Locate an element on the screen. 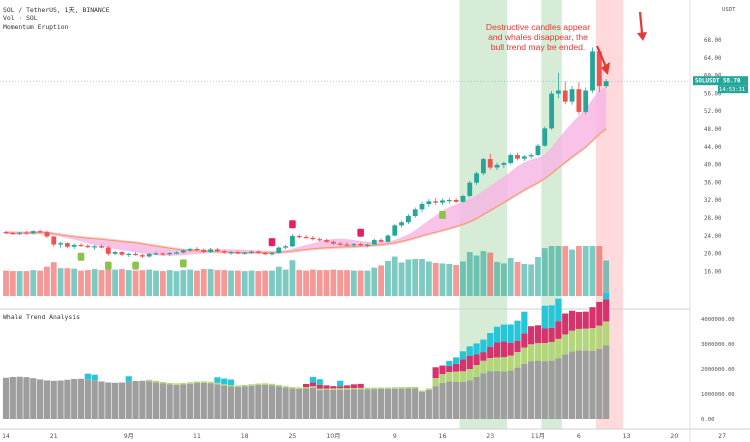 This screenshot has width=750, height=442. price-tag-bg is located at coordinates (720, 81).